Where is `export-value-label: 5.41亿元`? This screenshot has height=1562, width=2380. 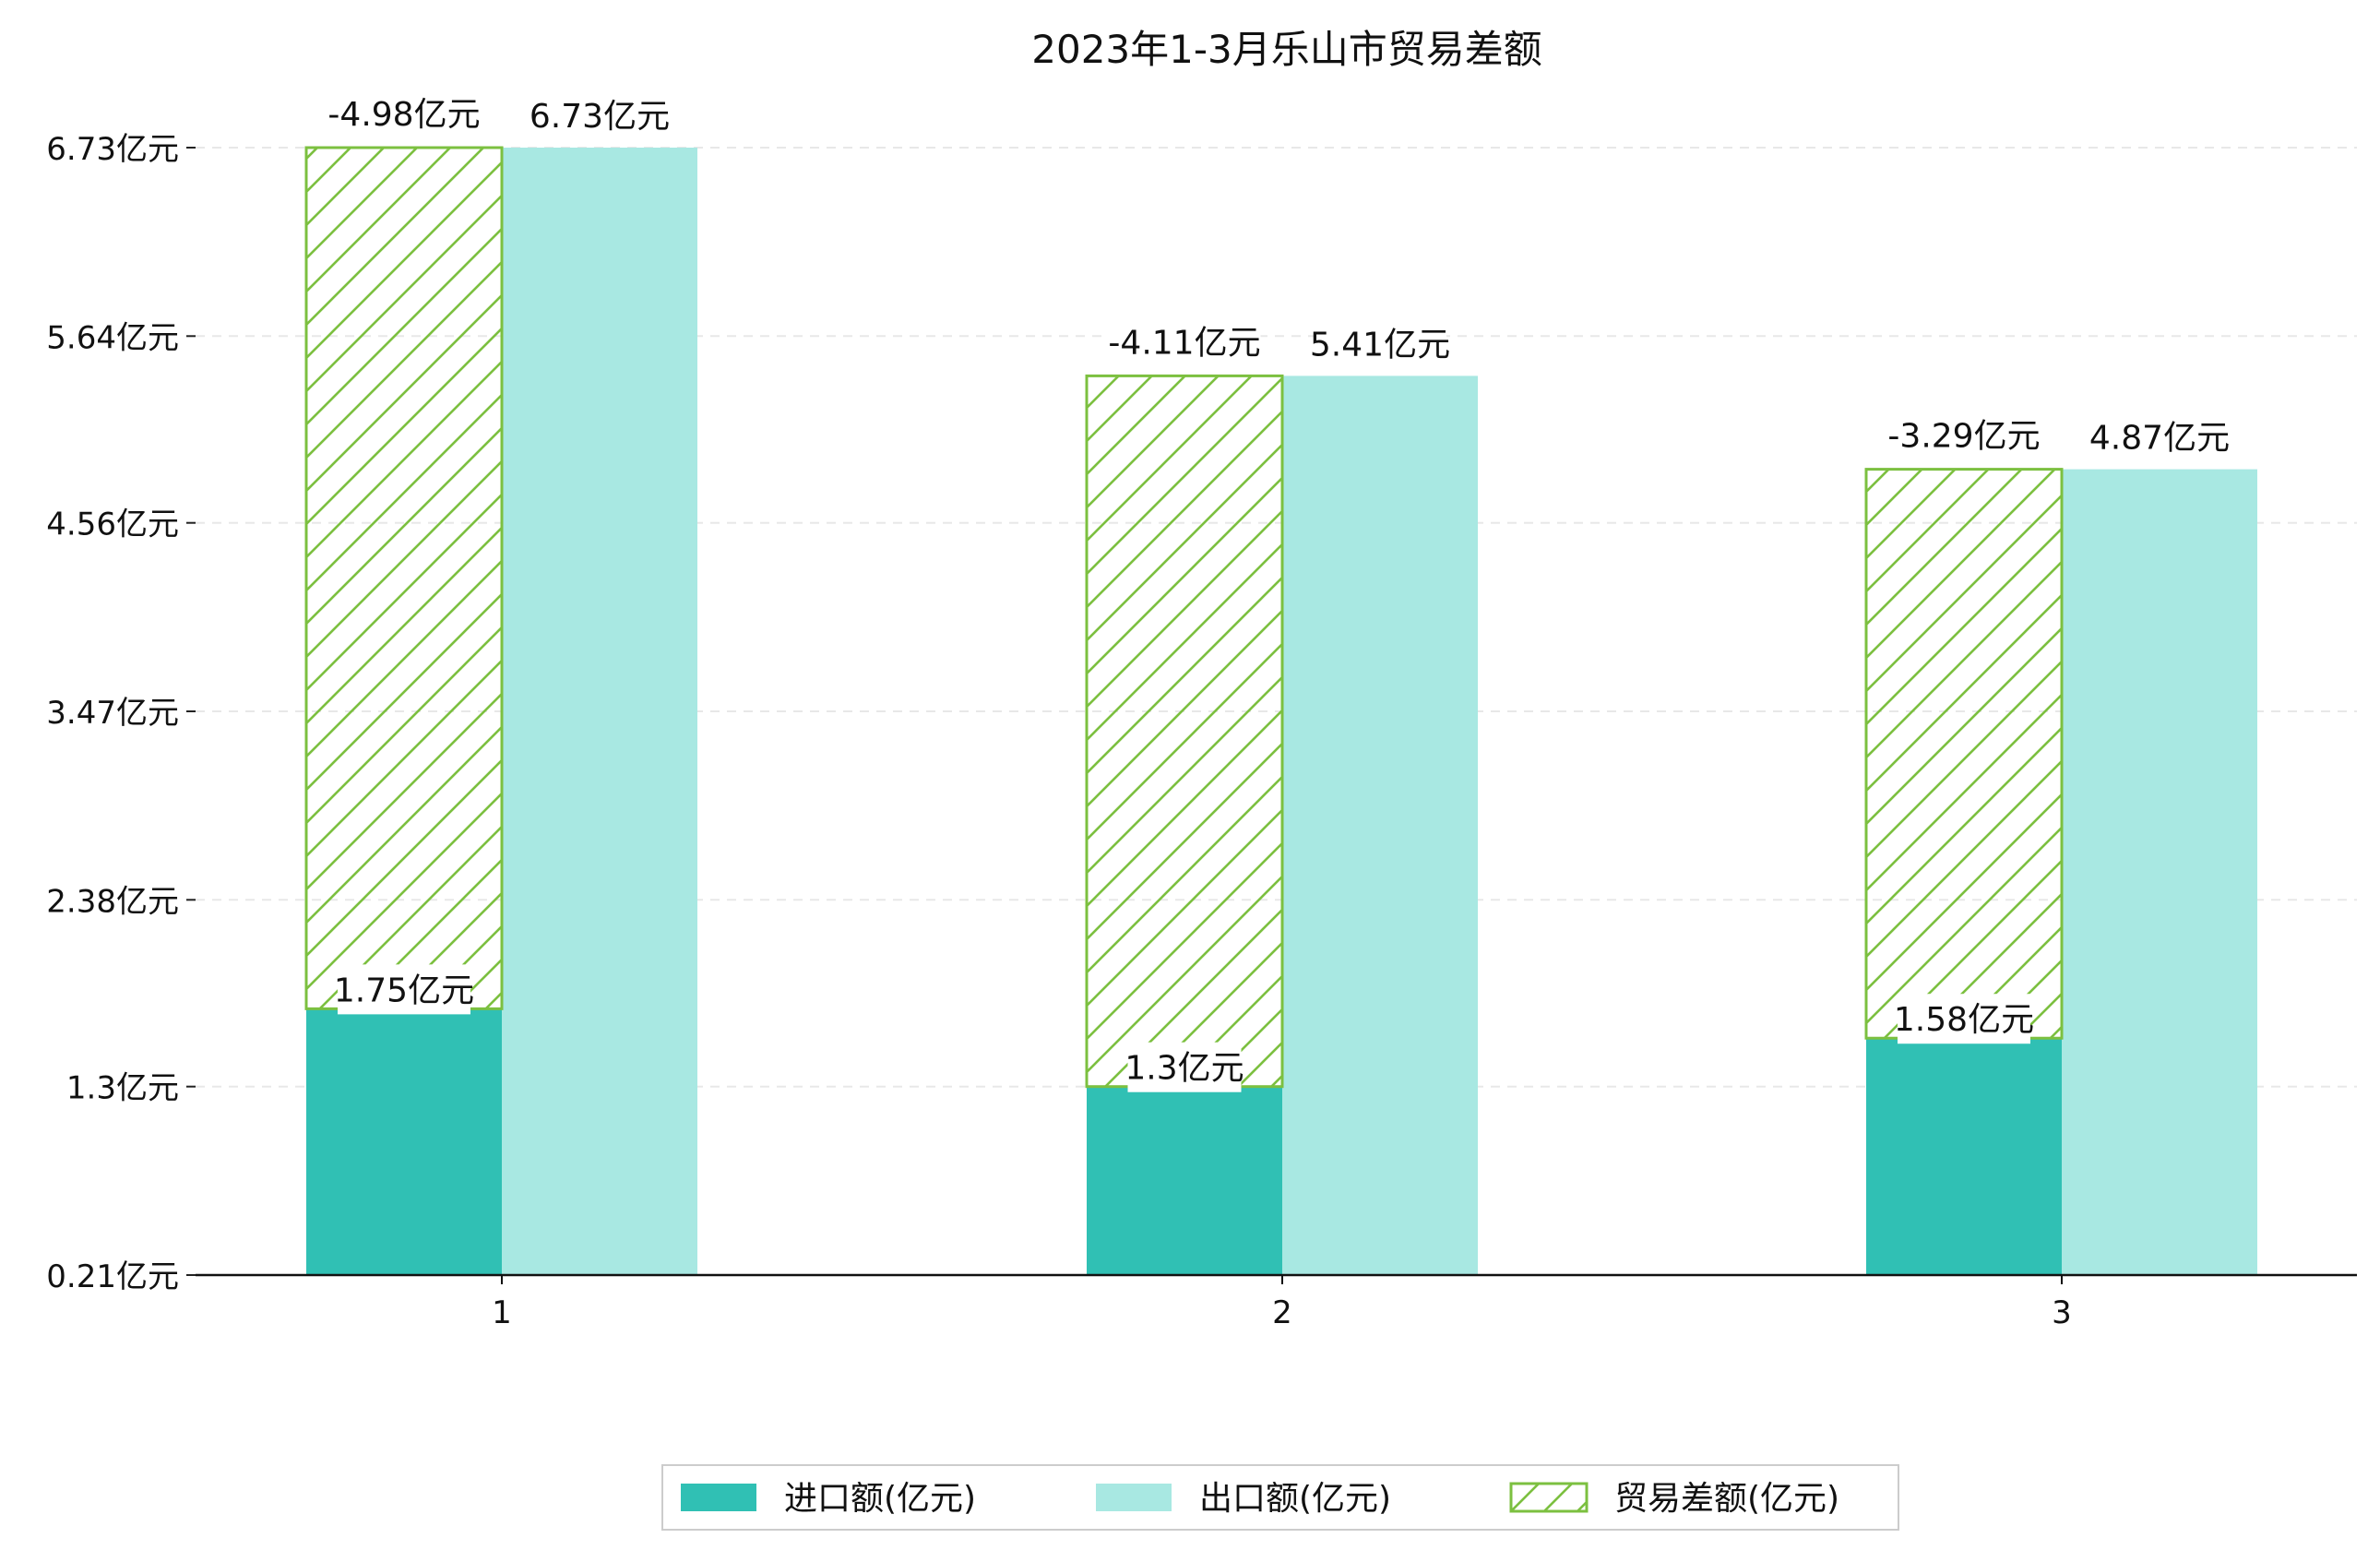
export-value-label: 5.41亿元 is located at coordinates (1380, 345).